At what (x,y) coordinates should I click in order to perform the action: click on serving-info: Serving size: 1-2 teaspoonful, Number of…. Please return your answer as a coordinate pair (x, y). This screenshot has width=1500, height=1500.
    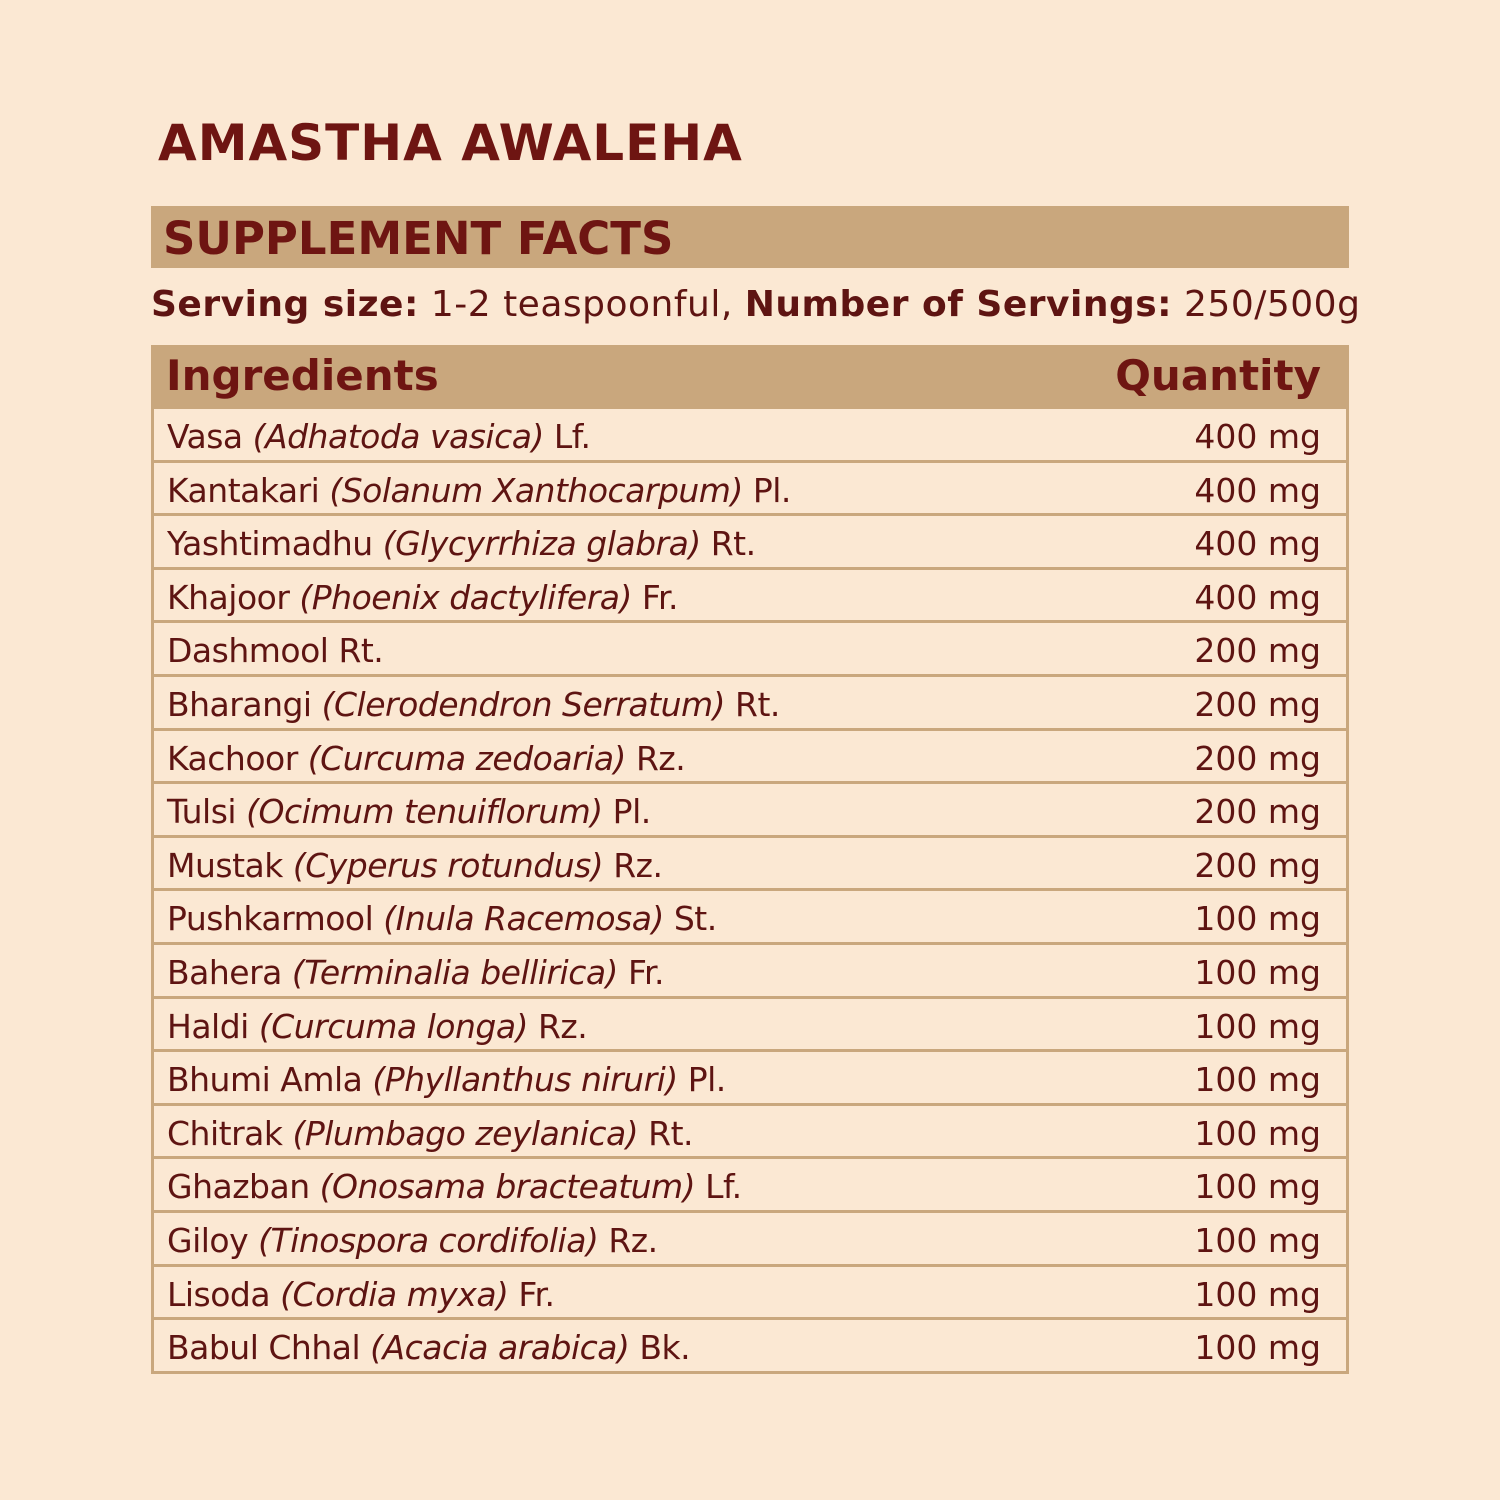
    Looking at the image, I should click on (755, 304).